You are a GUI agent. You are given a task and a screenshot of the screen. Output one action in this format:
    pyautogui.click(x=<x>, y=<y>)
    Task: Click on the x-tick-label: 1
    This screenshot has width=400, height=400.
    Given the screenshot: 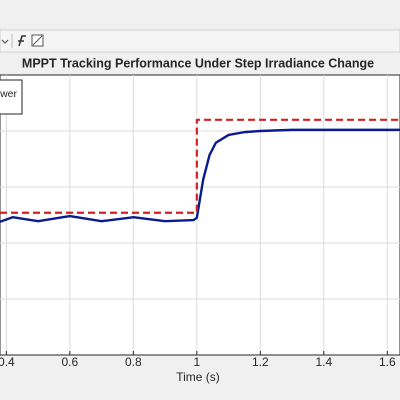 What is the action you would take?
    pyautogui.click(x=196, y=362)
    